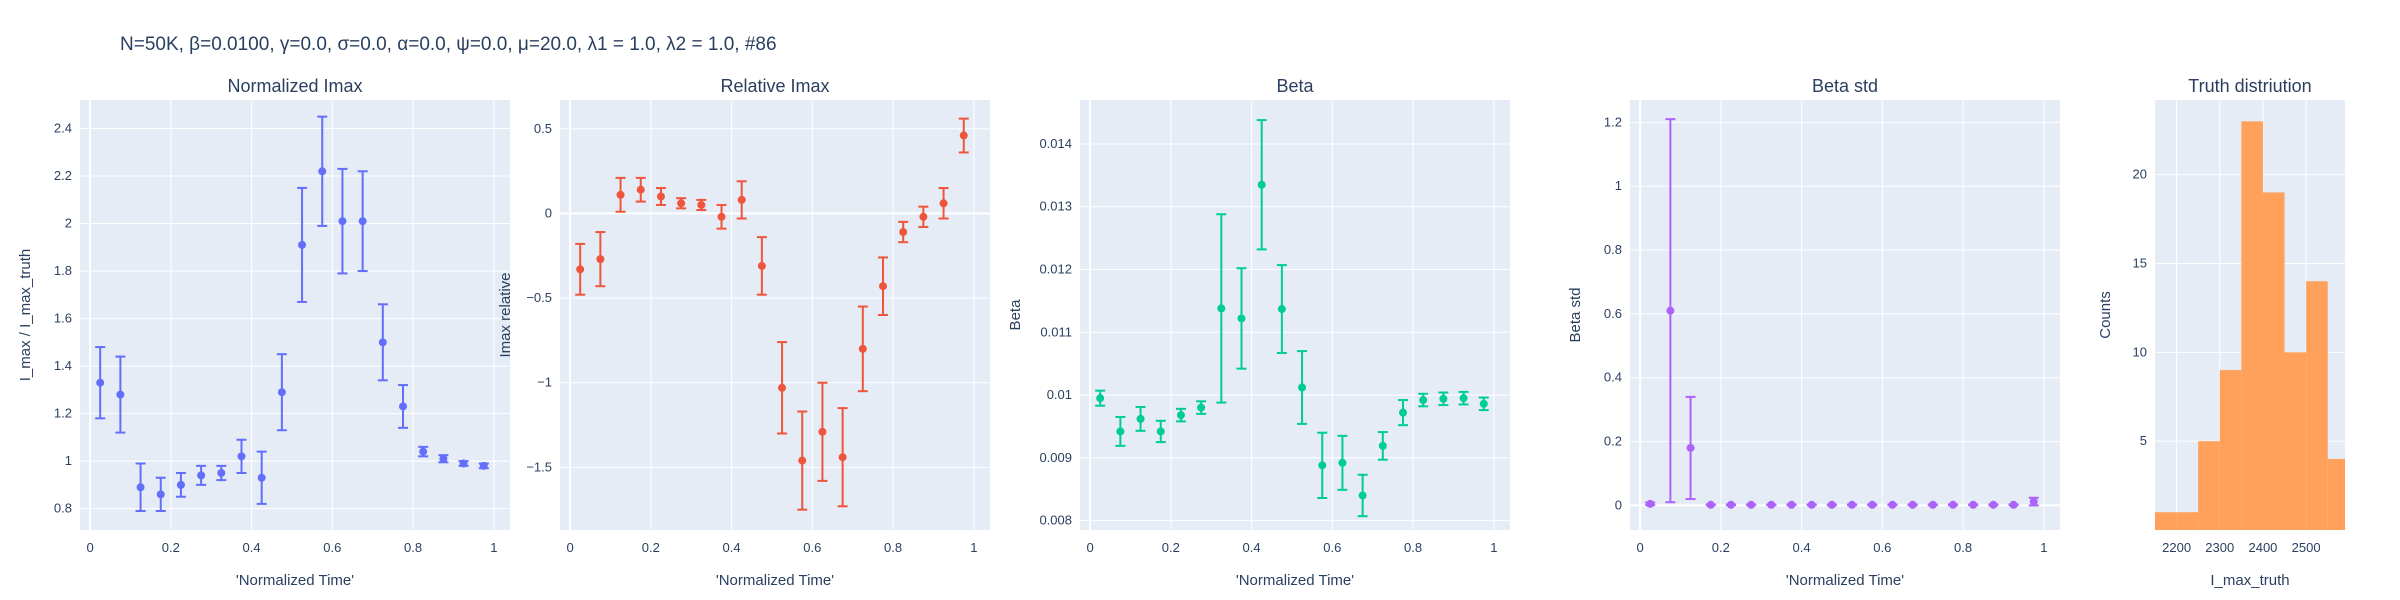 The height and width of the screenshot is (600, 2400). Describe the element at coordinates (2306, 547) in the screenshot. I see `x-tick-label: 2500` at that location.